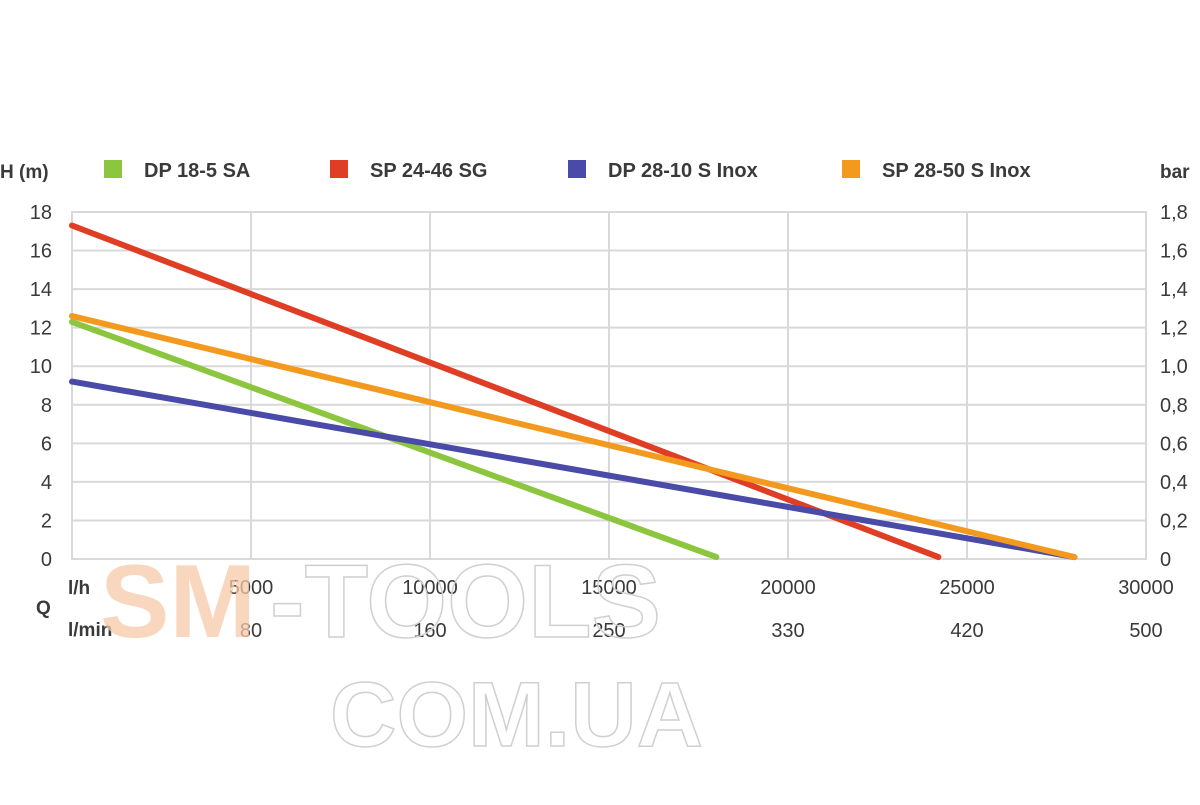 The width and height of the screenshot is (1200, 805). What do you see at coordinates (1175, 172) in the screenshot?
I see `y2-axis-label: bar` at bounding box center [1175, 172].